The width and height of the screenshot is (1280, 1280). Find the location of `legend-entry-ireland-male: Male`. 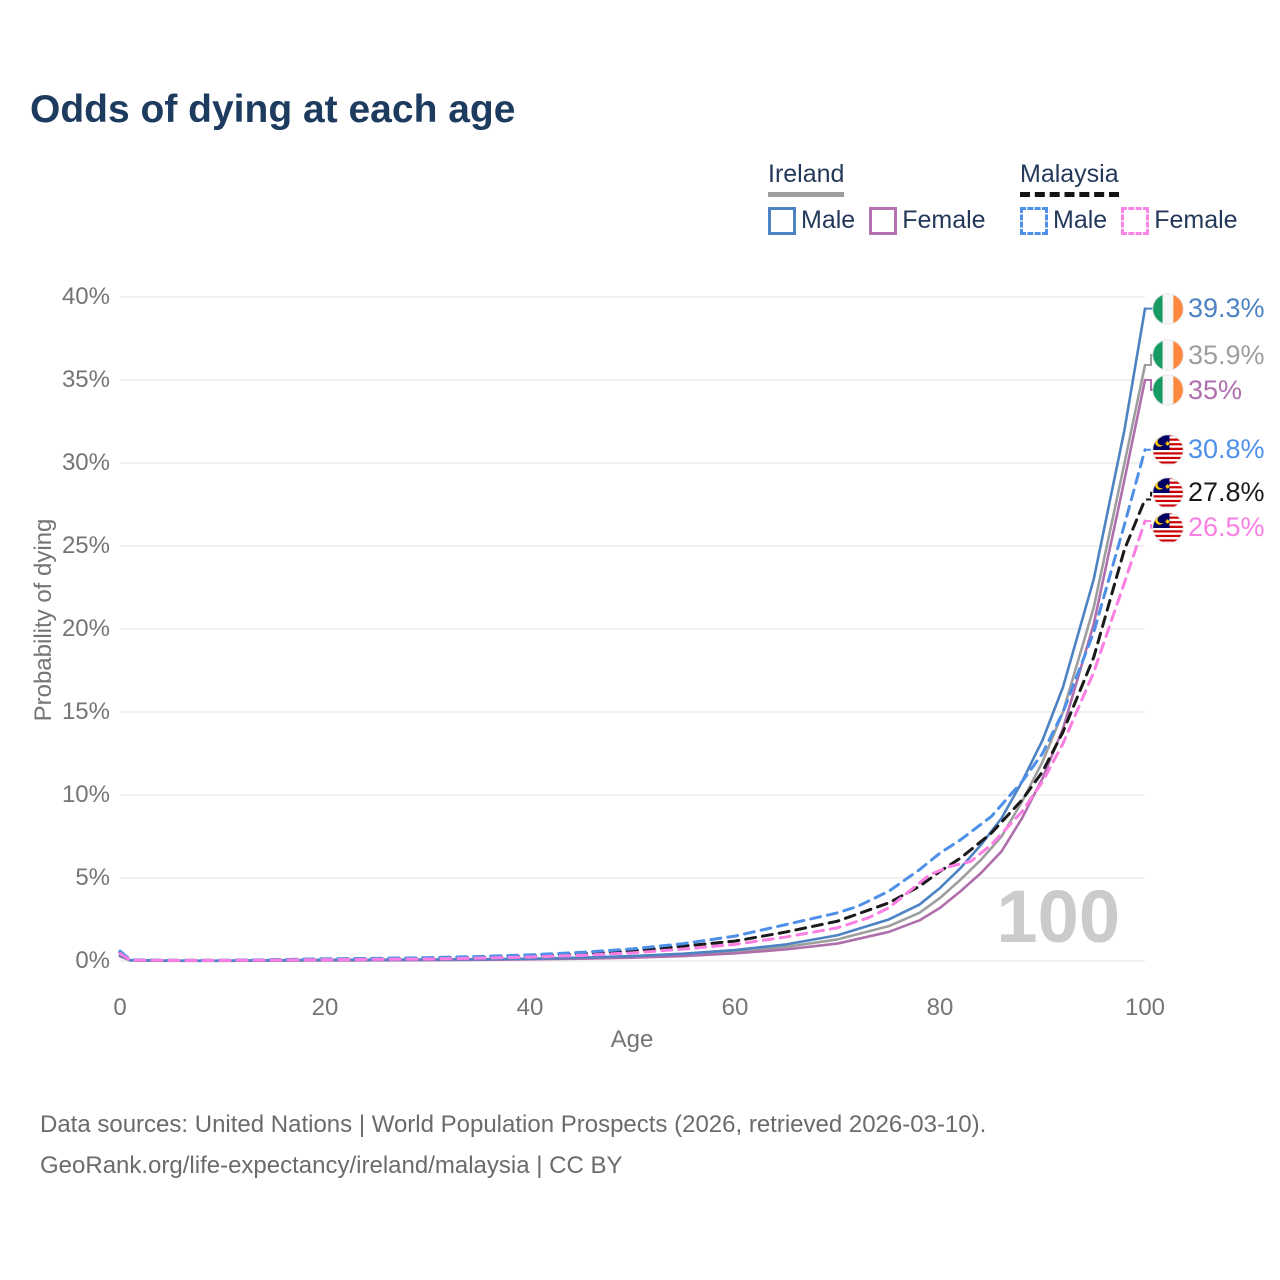

legend-entry-ireland-male: Male is located at coordinates (811, 220).